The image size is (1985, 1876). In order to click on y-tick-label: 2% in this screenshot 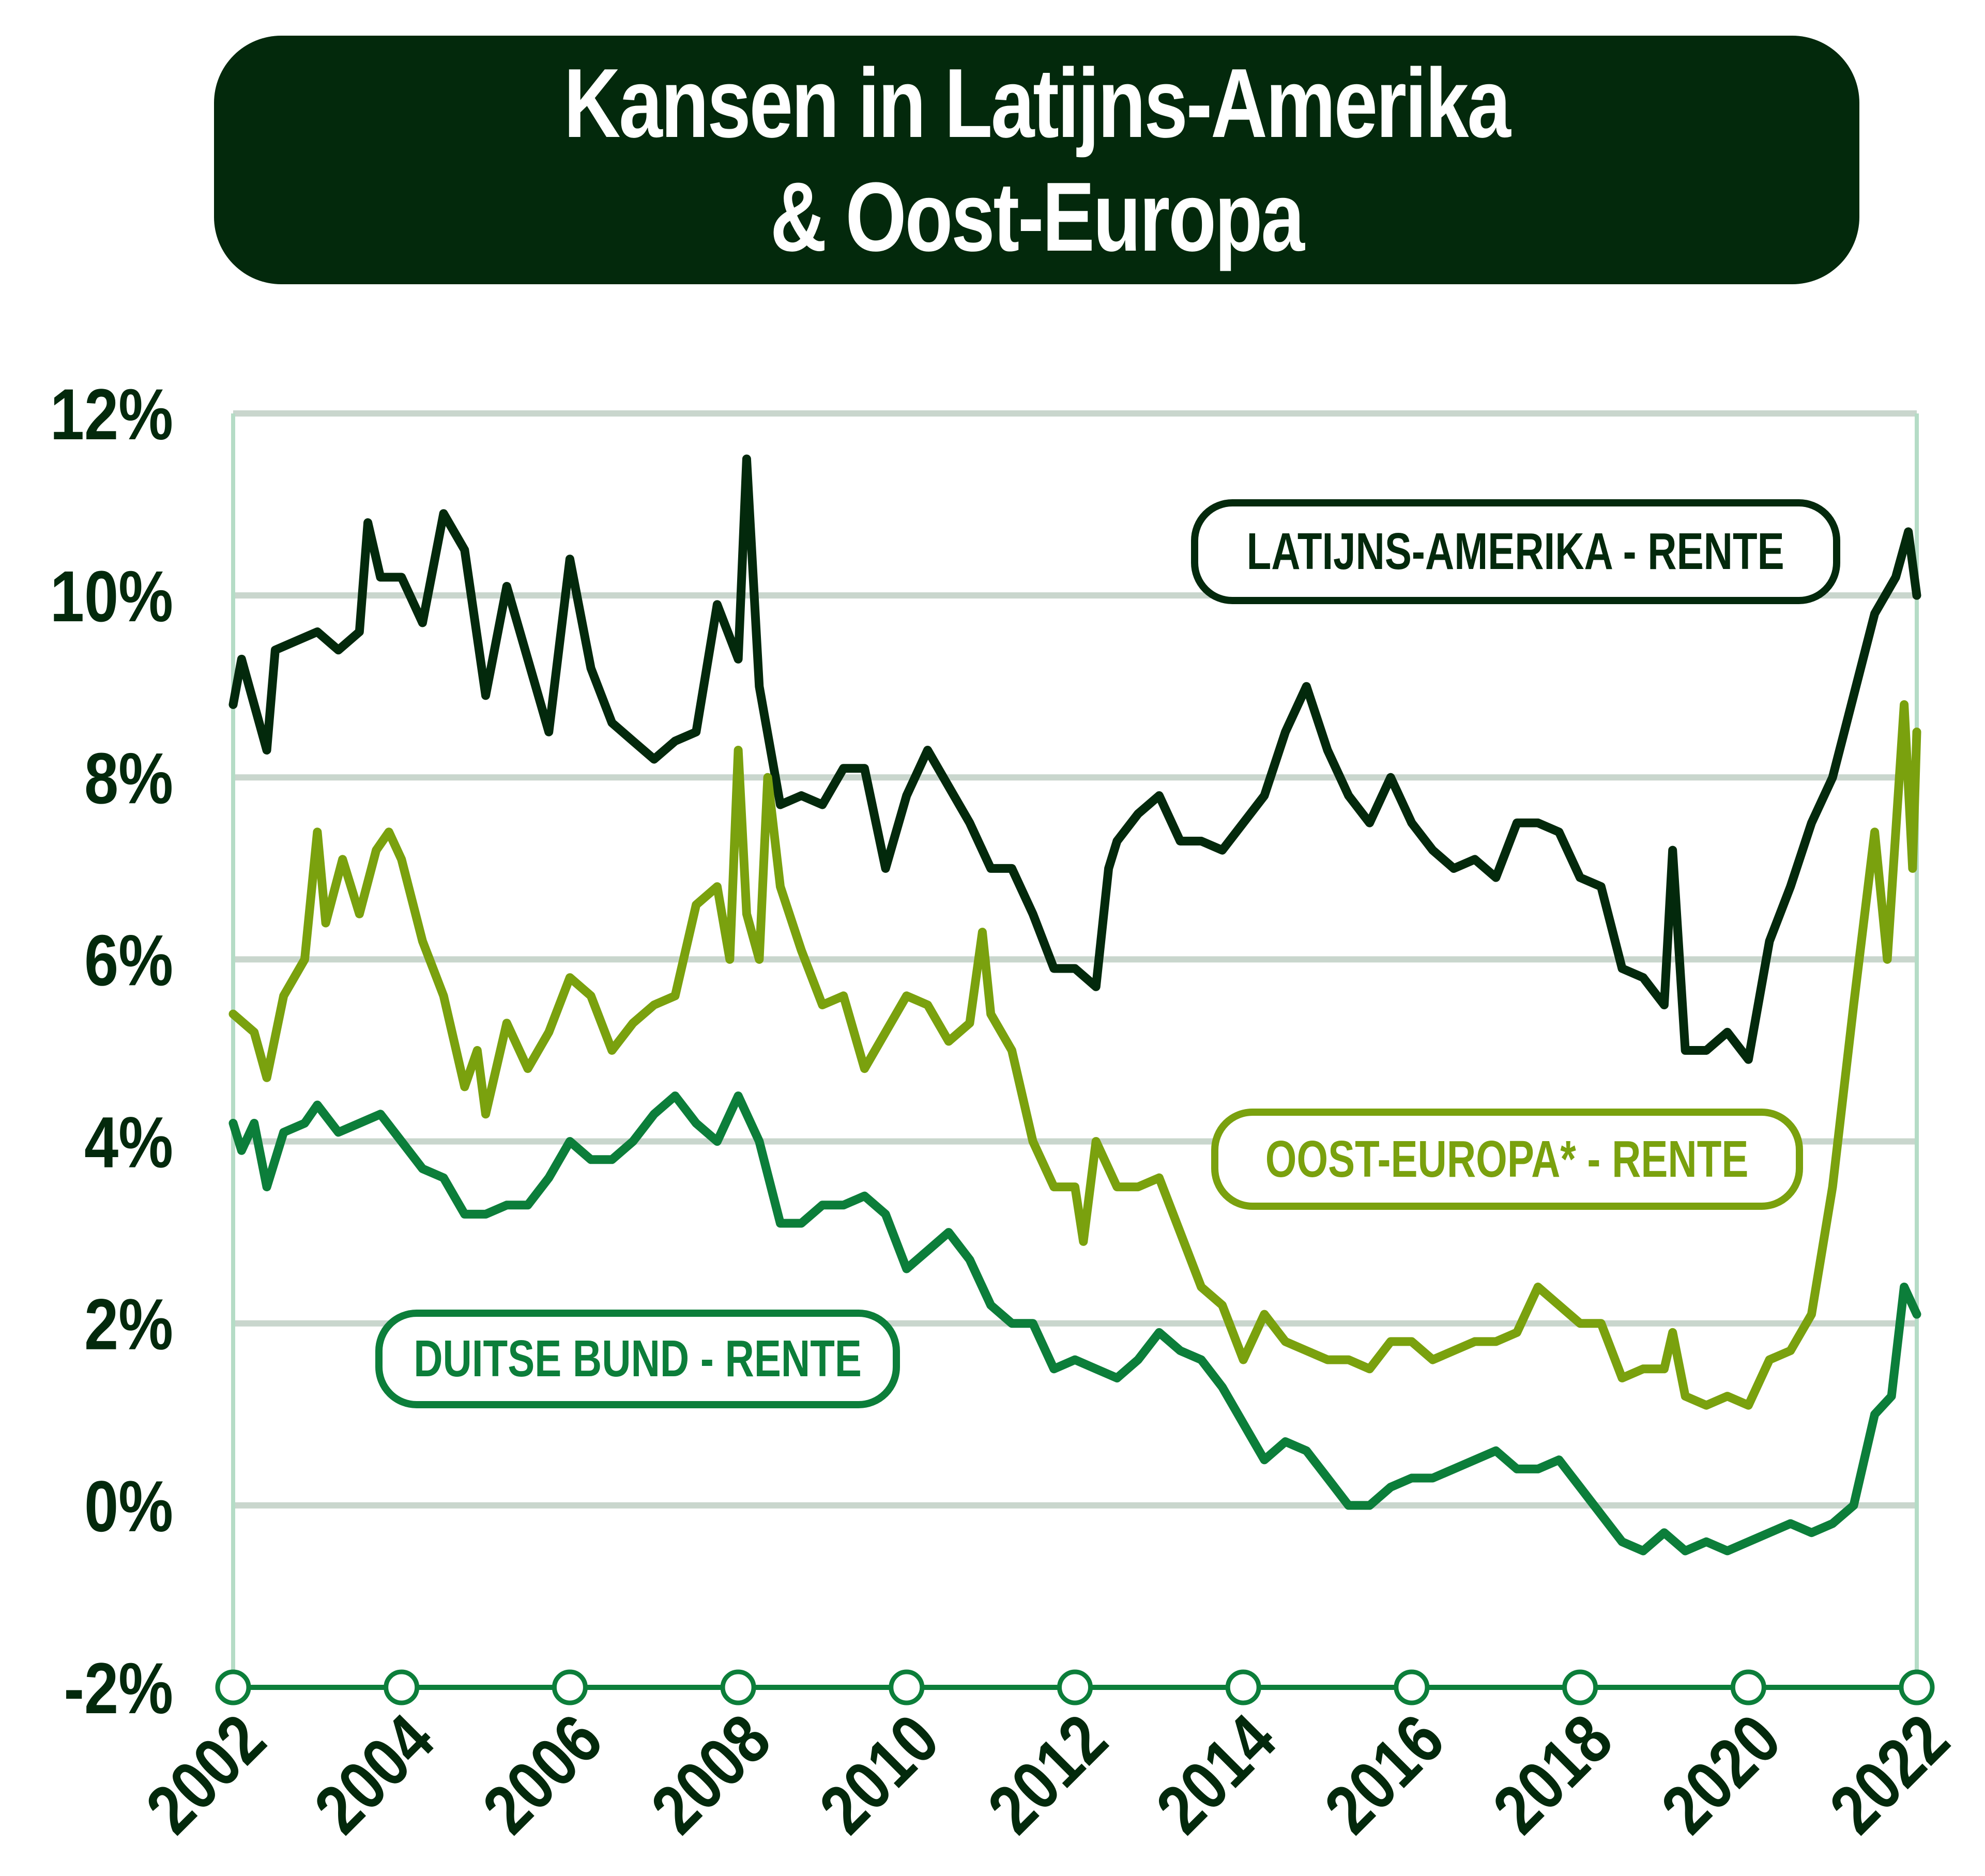, I will do `click(128, 1325)`.